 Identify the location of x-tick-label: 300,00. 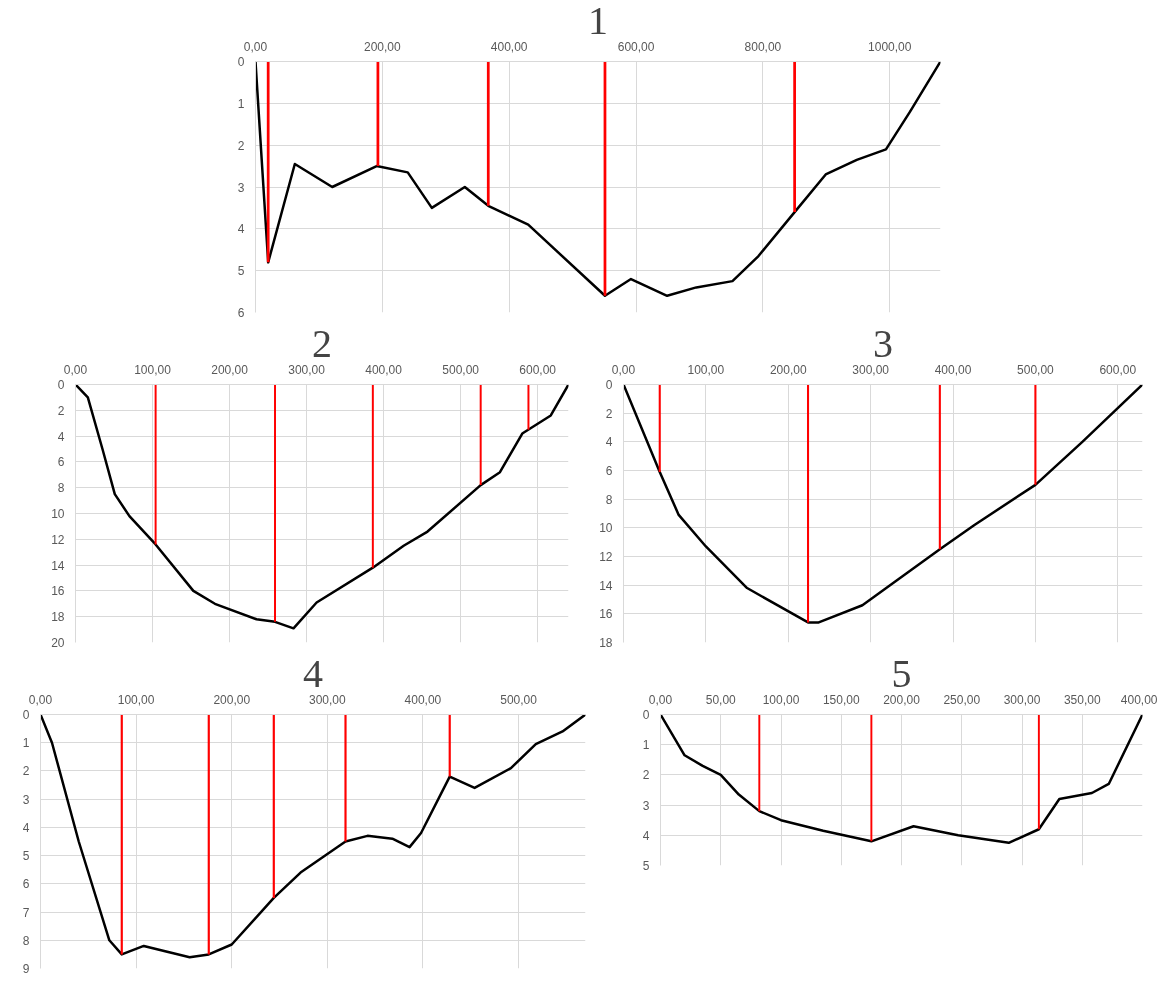
(1022, 699).